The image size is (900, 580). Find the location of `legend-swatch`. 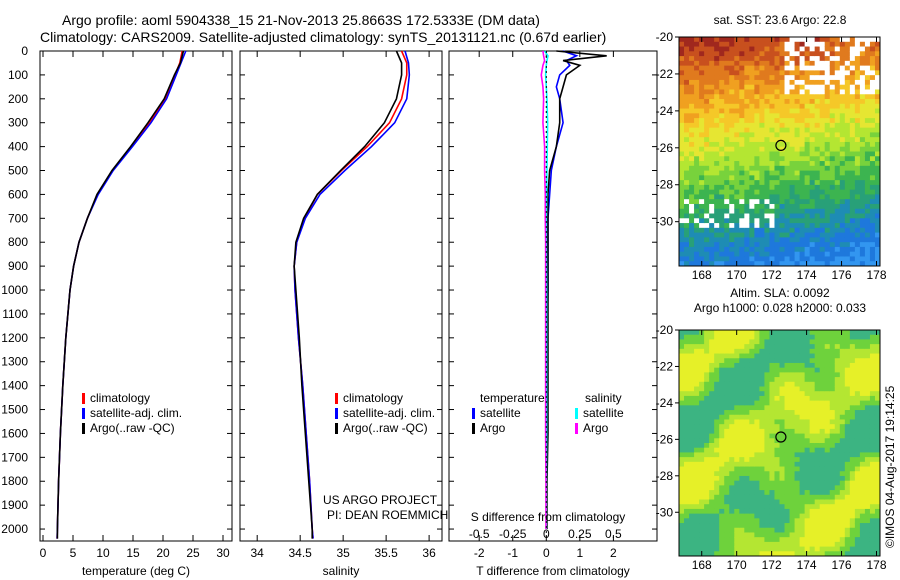

legend-swatch is located at coordinates (336, 398).